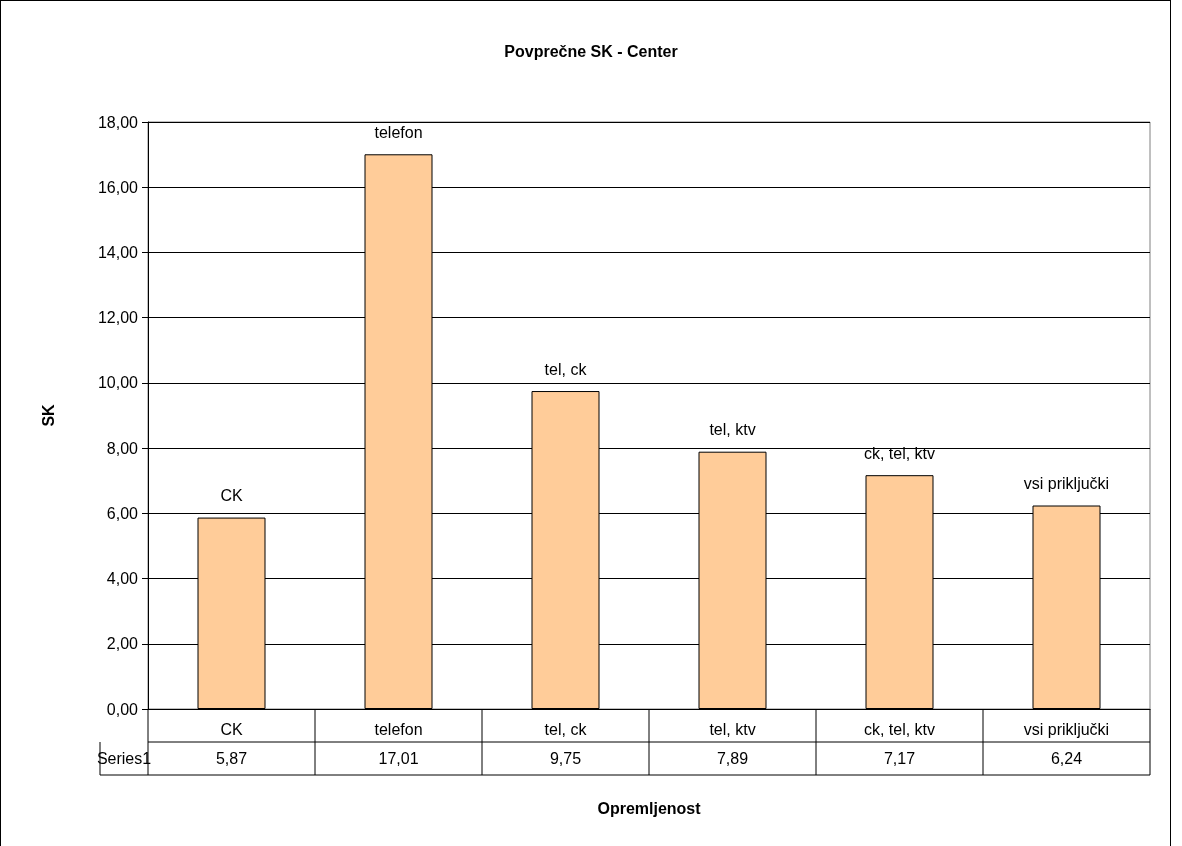 Image resolution: width=1182 pixels, height=846 pixels. I want to click on data-label: 5,87, so click(231, 758).